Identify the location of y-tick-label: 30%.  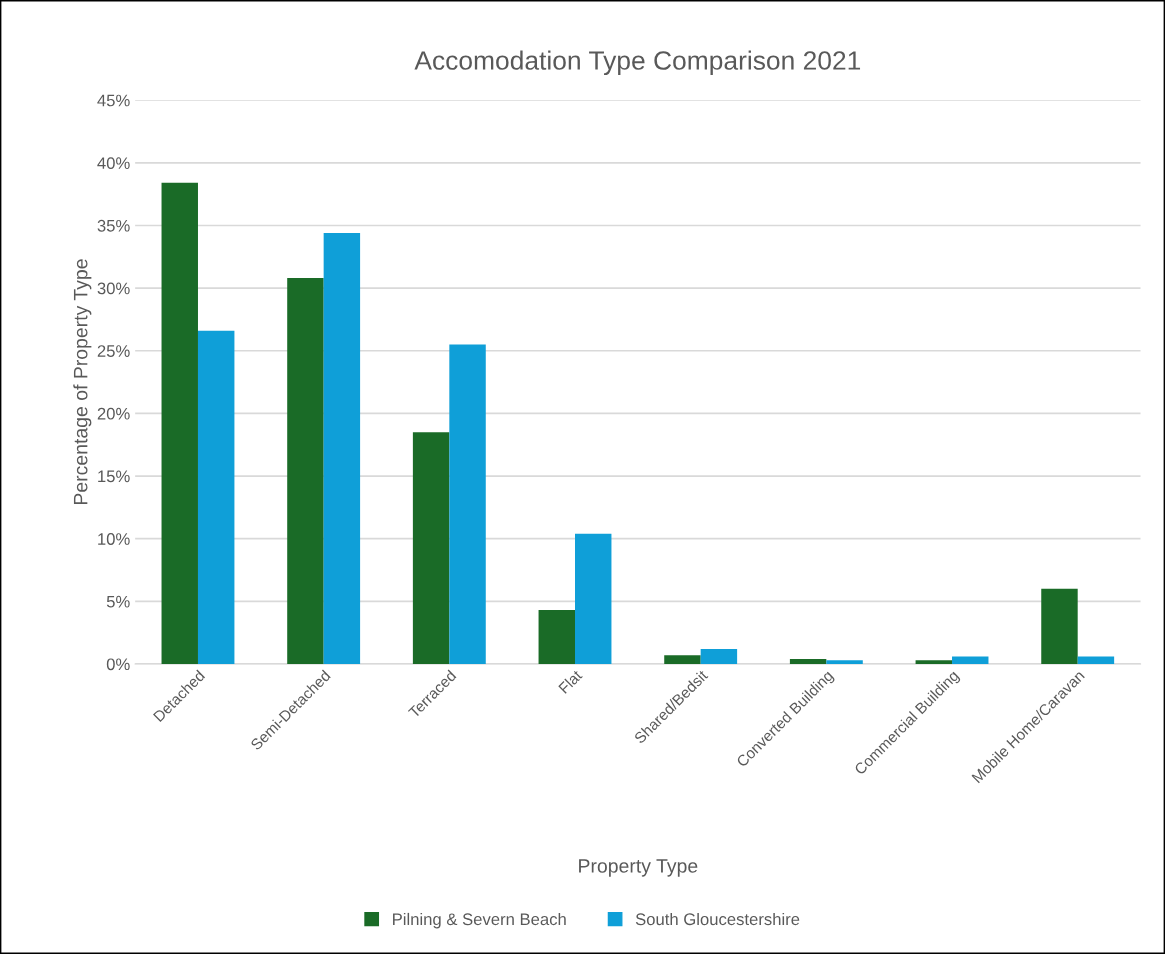
(113, 288).